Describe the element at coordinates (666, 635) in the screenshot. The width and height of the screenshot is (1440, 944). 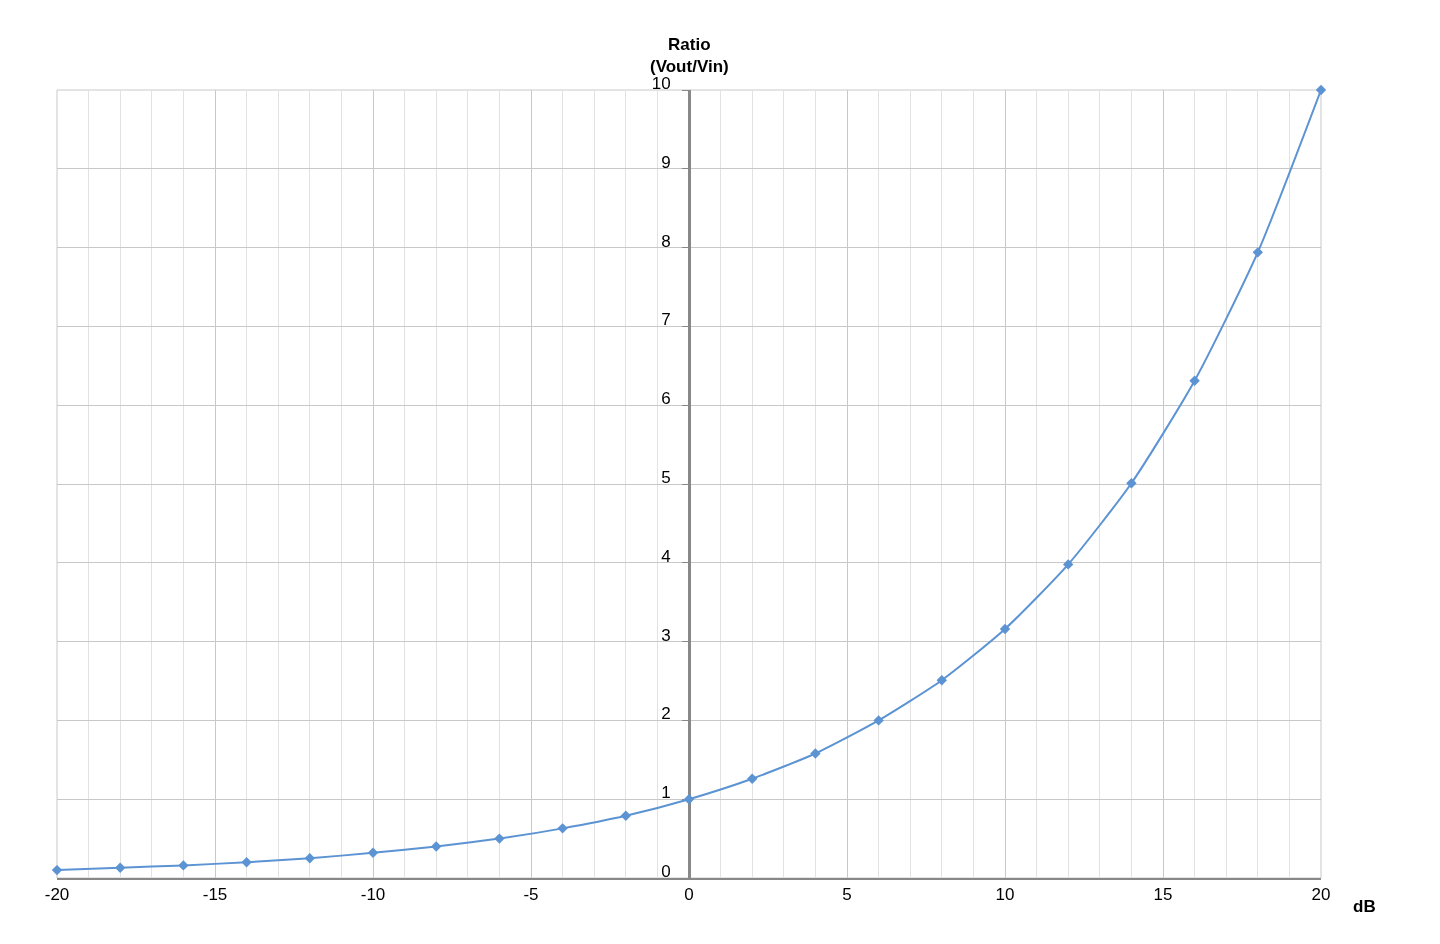
I see `y-tick-label: 3` at that location.